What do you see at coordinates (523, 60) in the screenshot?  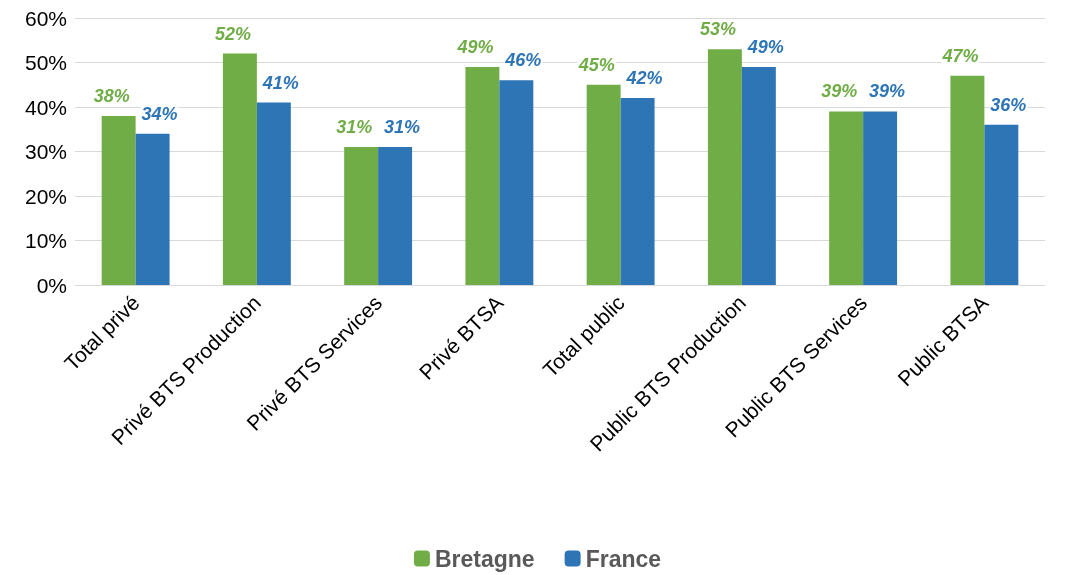 I see `data-label: 46%` at bounding box center [523, 60].